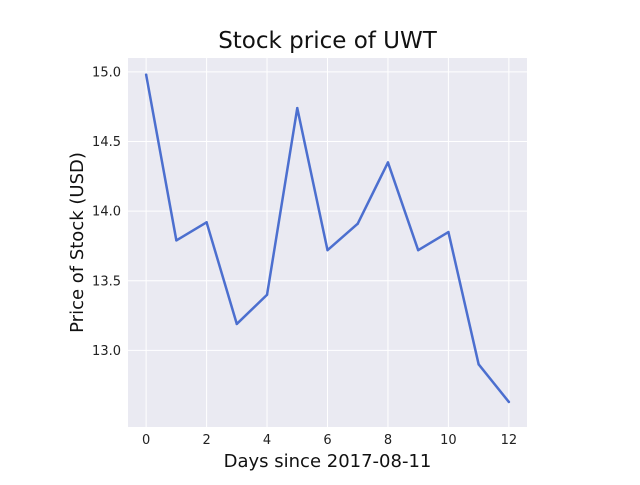 The width and height of the screenshot is (640, 485). Describe the element at coordinates (509, 440) in the screenshot. I see `x-tick-label: 12` at that location.